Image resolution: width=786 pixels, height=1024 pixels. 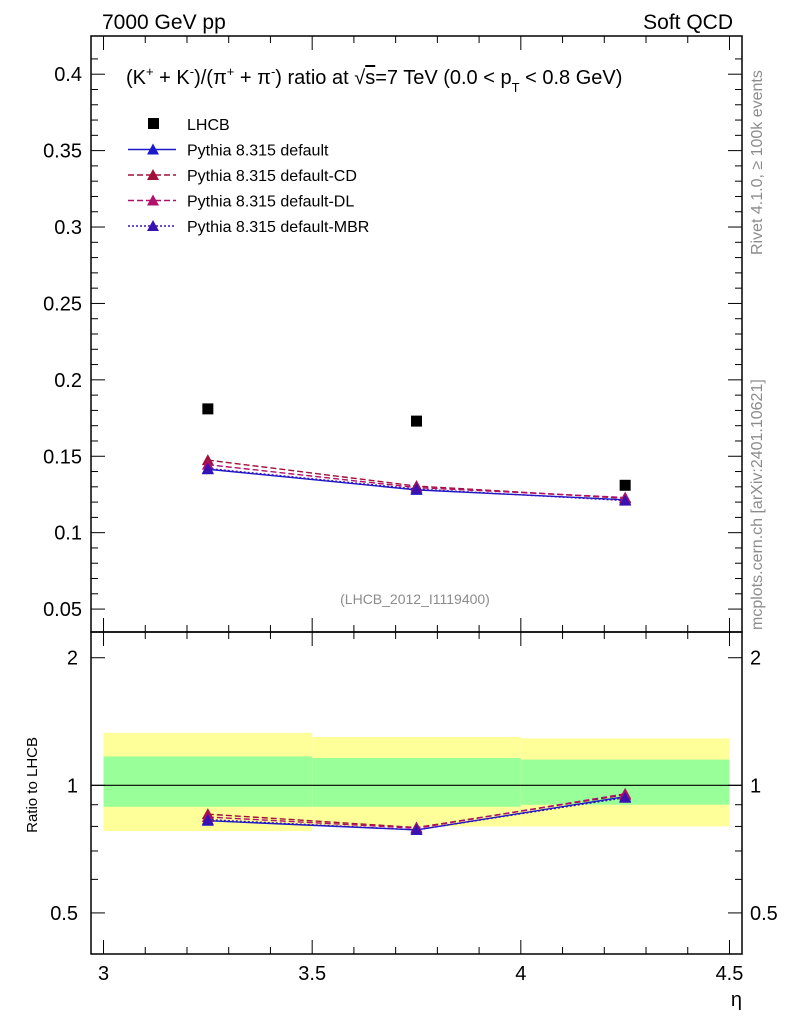 What do you see at coordinates (520, 974) in the screenshot?
I see `x-tick-label: 4` at bounding box center [520, 974].